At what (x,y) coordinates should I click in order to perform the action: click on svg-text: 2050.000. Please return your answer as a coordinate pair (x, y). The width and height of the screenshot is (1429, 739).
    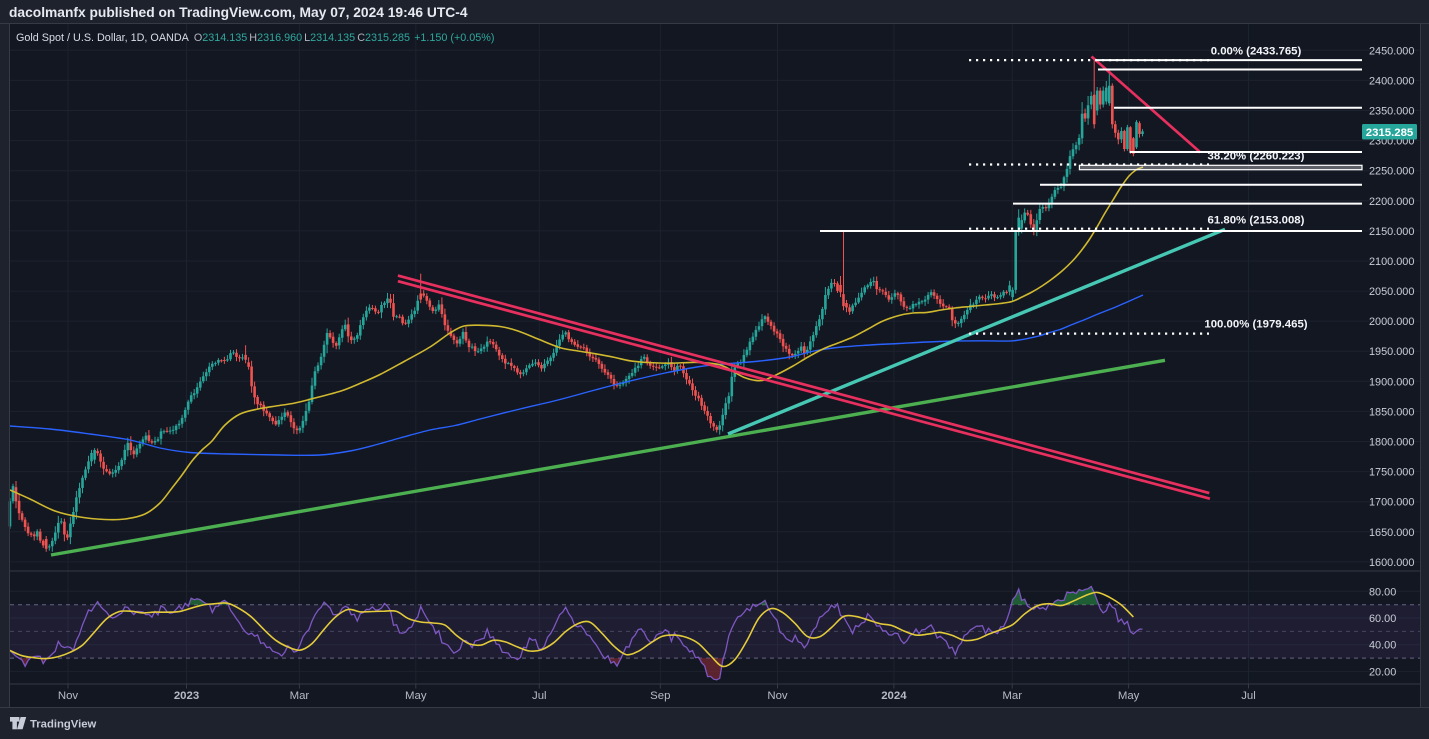
    Looking at the image, I should click on (1391, 292).